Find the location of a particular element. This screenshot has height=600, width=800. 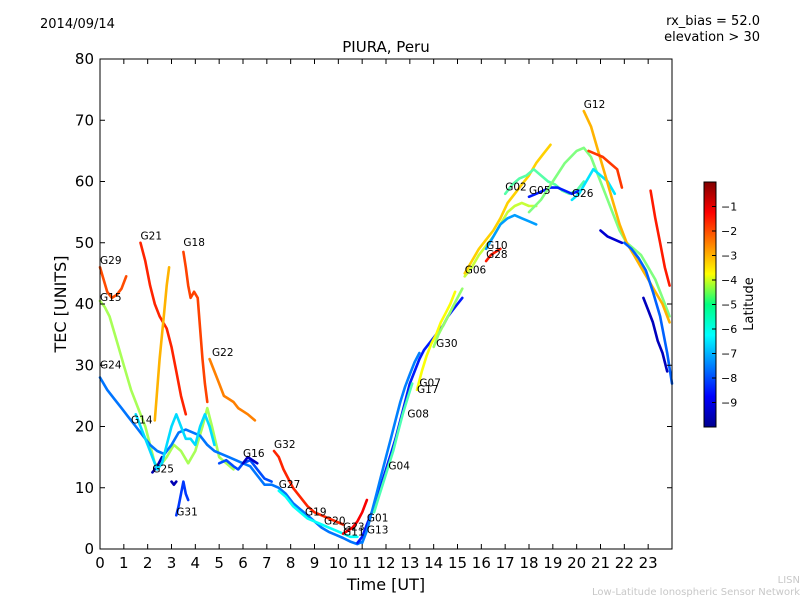

x-tick-label: 12 is located at coordinates (385, 563).